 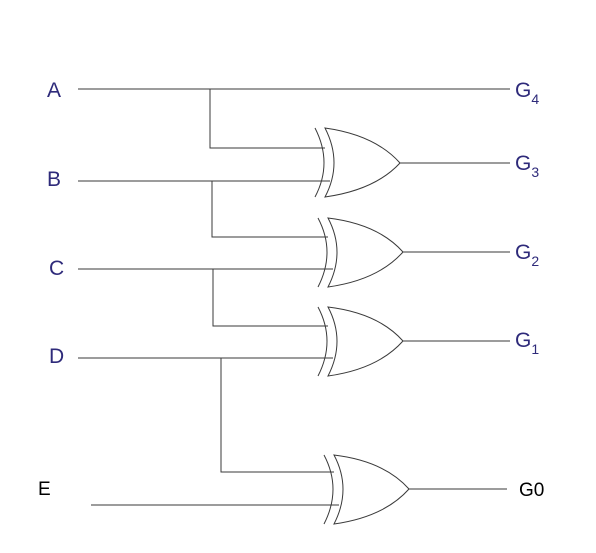 What do you see at coordinates (527, 343) in the screenshot?
I see `output-label-g1: G1` at bounding box center [527, 343].